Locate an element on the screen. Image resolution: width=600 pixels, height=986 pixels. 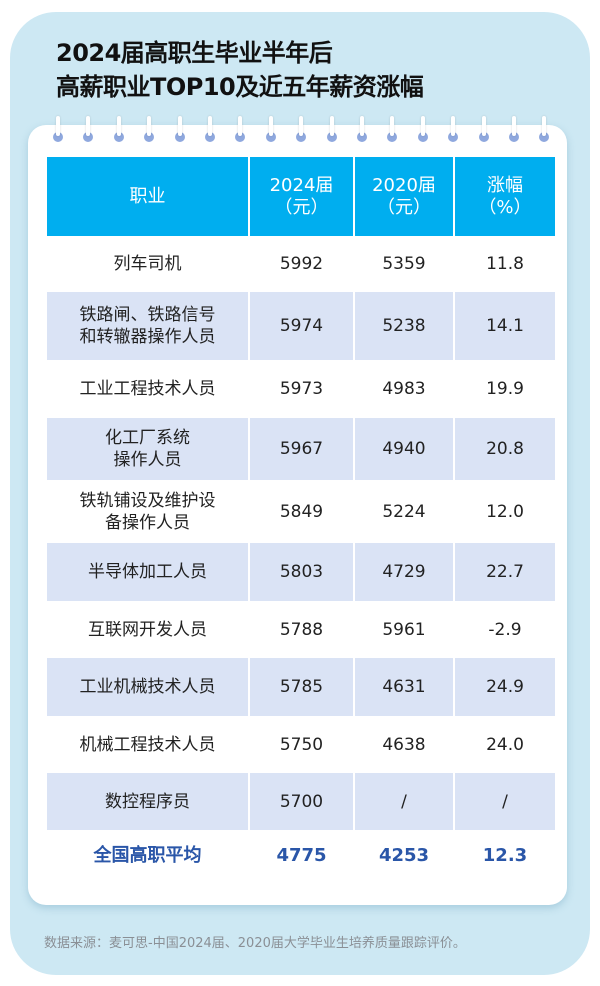
job-line-1: 互联网开发人员 is located at coordinates (147, 629).